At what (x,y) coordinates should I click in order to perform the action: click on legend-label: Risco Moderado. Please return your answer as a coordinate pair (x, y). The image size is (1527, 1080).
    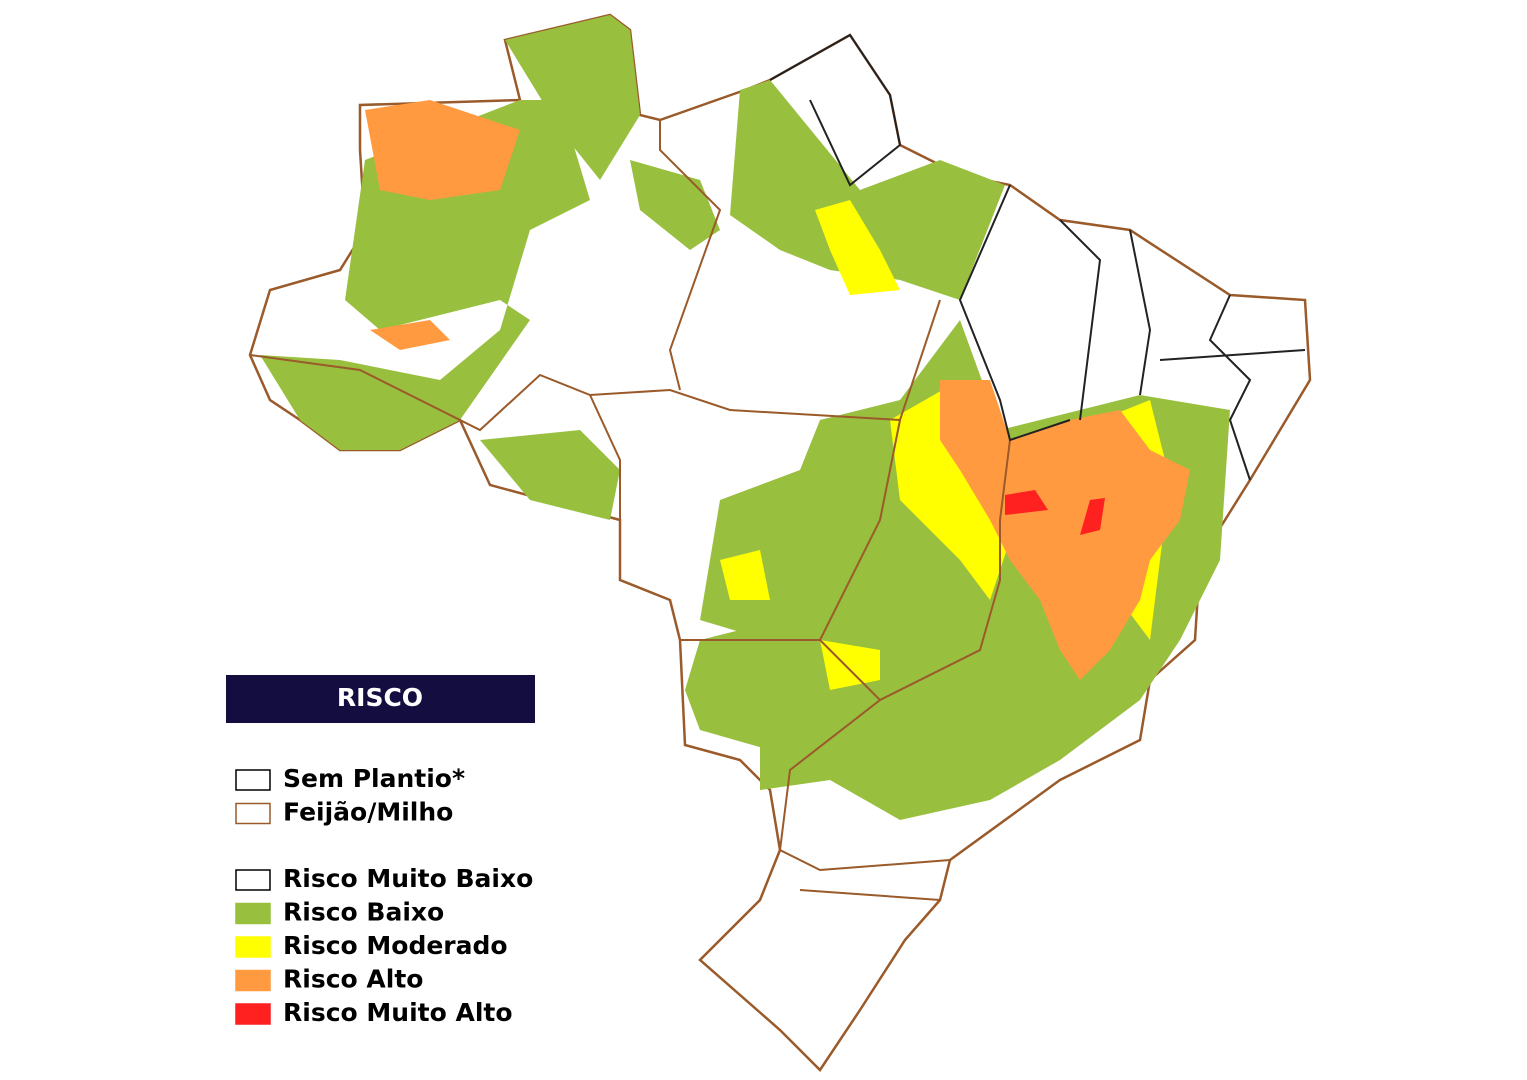
    Looking at the image, I should click on (395, 945).